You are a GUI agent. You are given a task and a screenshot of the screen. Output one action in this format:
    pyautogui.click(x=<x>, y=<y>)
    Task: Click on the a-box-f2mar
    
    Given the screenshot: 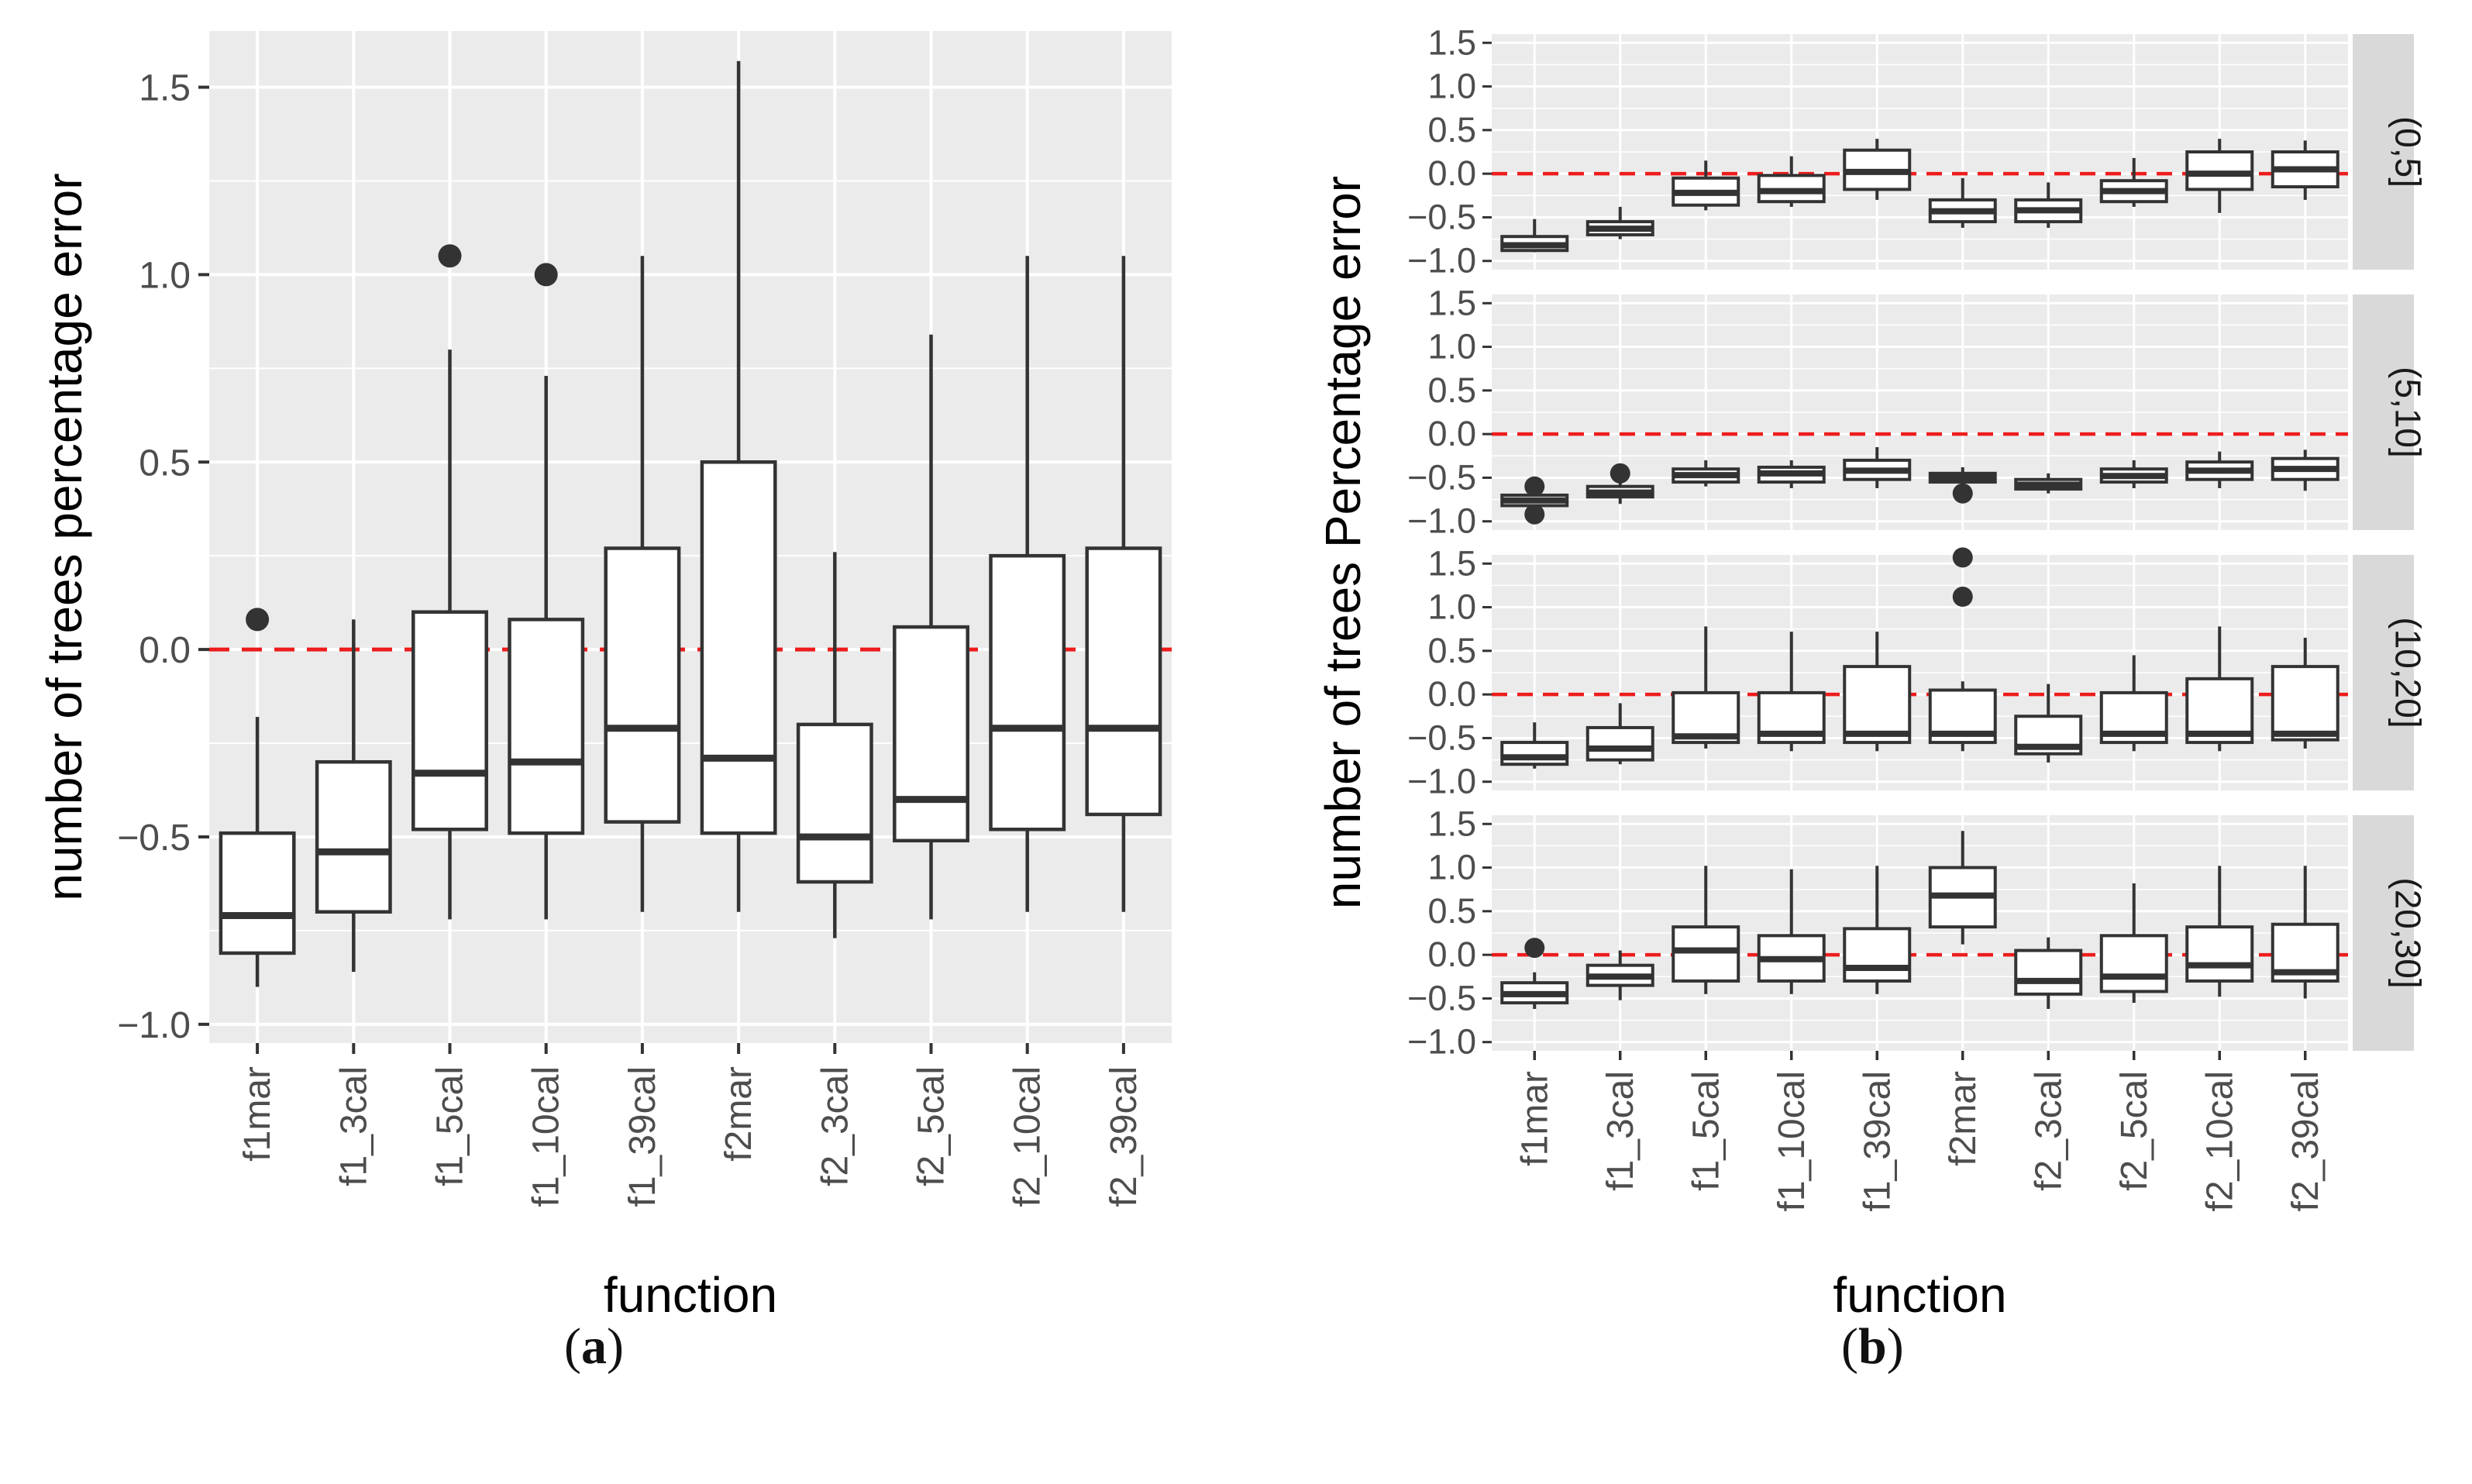 What is the action you would take?
    pyautogui.click(x=738, y=486)
    